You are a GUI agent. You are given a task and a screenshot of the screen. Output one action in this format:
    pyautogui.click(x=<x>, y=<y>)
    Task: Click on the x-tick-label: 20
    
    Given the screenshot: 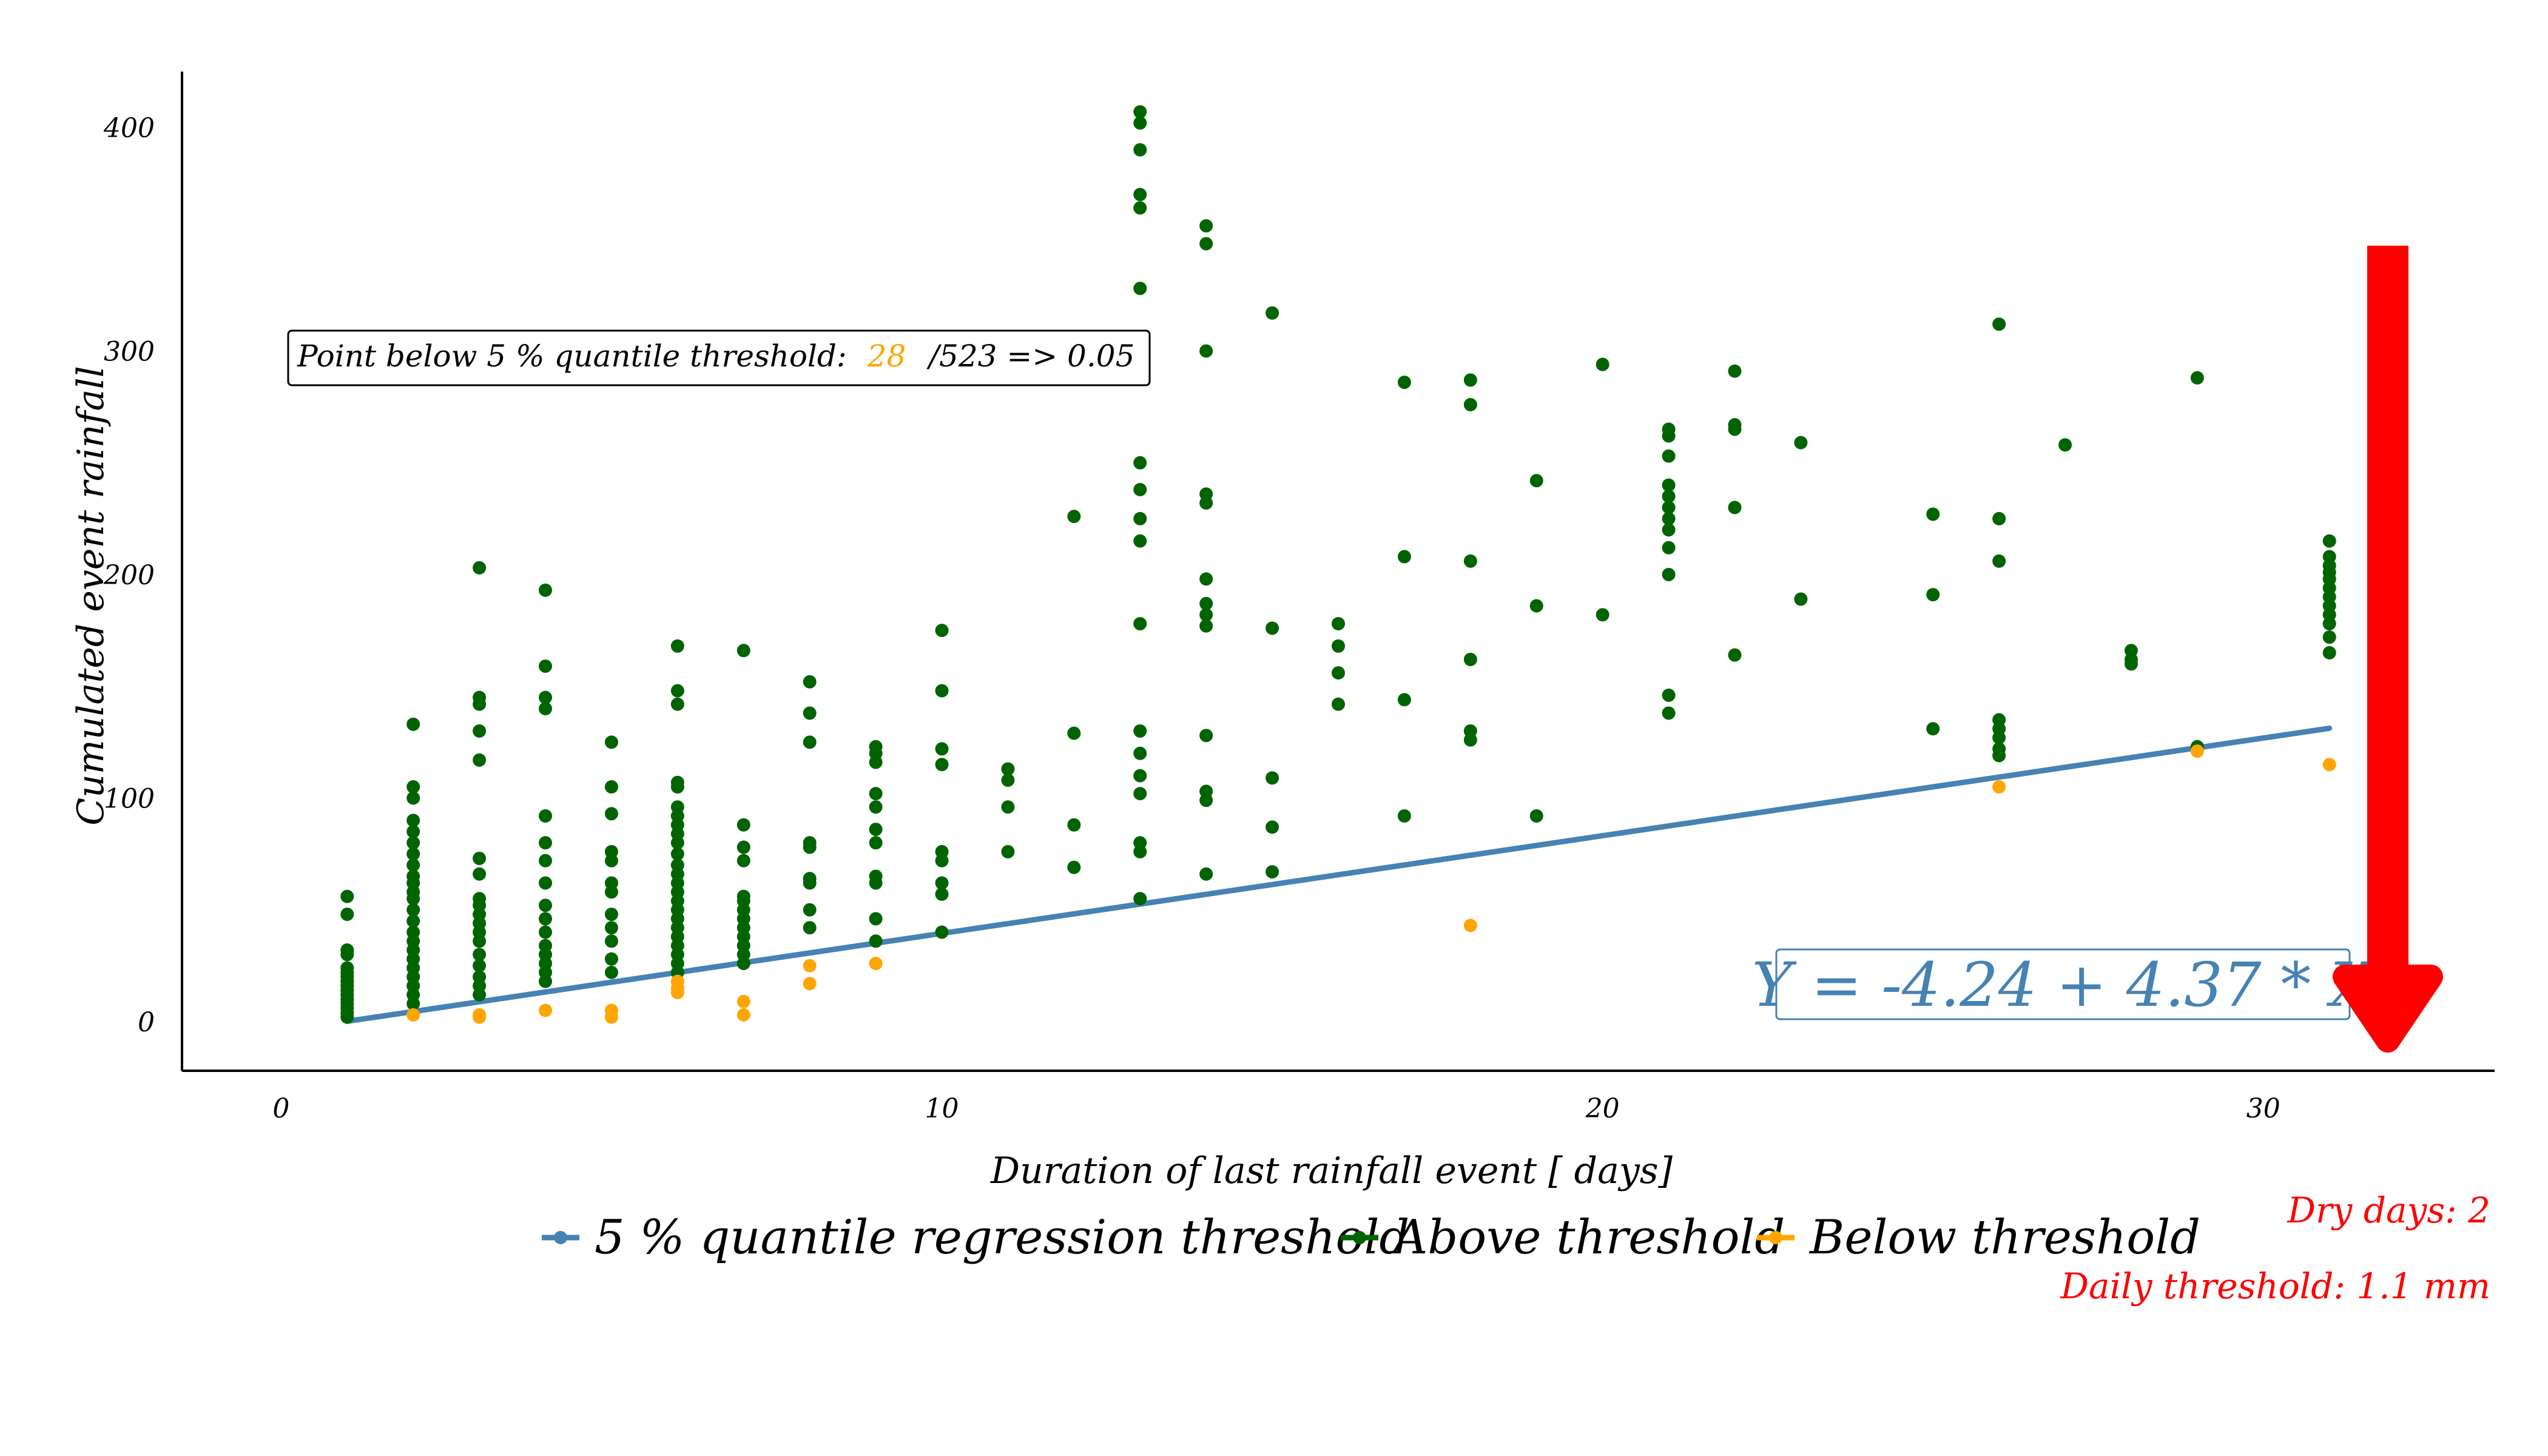 What is the action you would take?
    pyautogui.click(x=1602, y=1108)
    